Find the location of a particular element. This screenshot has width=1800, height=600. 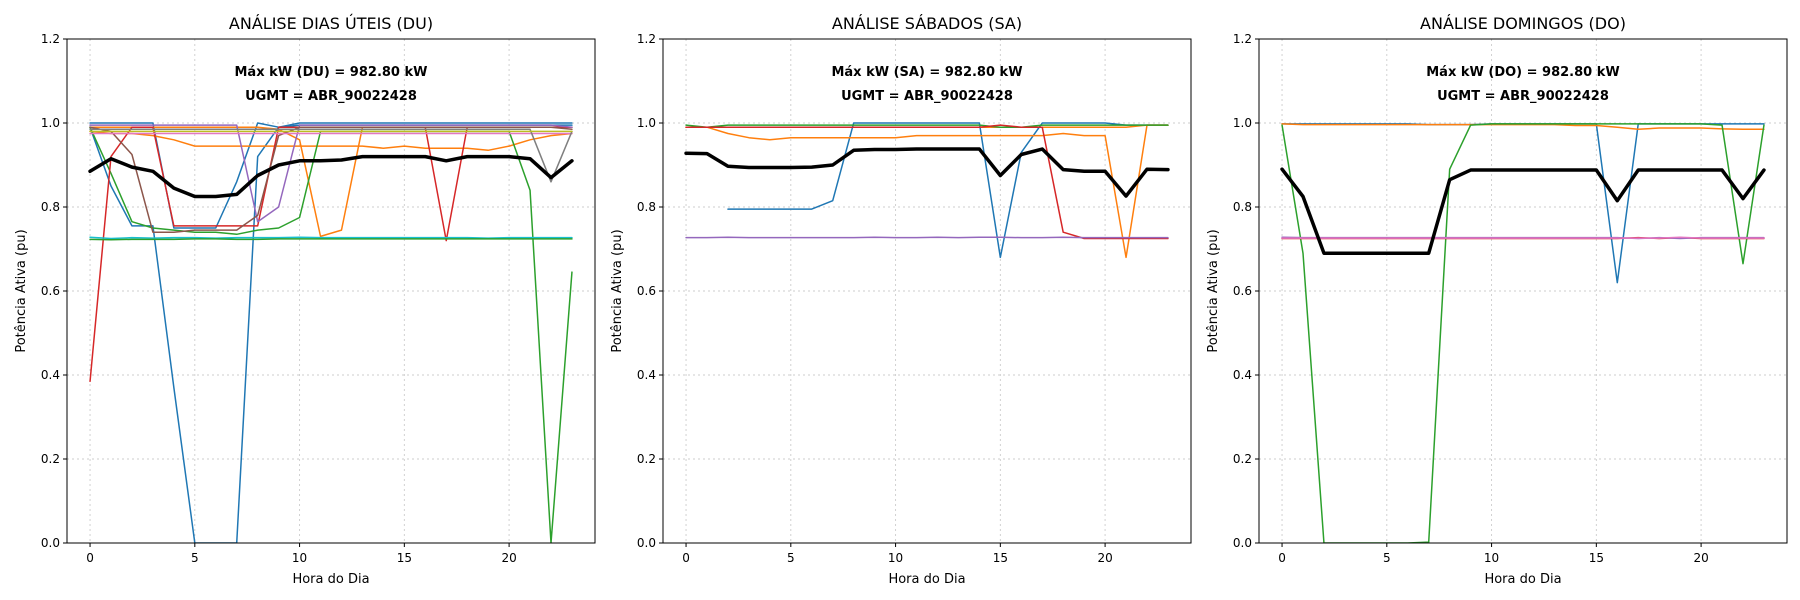

max-kw-annotation: Máx kW (DU) = 982.80 kW is located at coordinates (331, 72).